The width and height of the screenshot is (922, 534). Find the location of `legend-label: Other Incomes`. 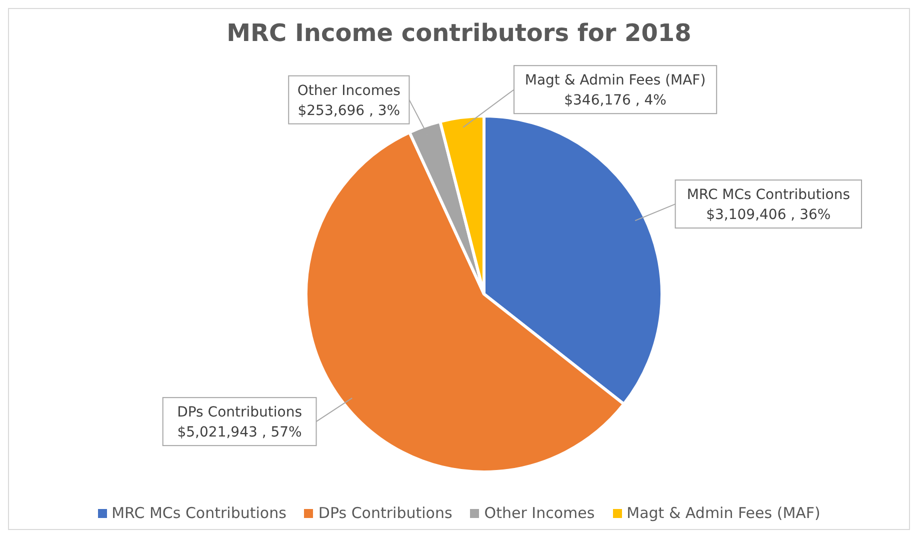

legend-label: Other Incomes is located at coordinates (539, 513).